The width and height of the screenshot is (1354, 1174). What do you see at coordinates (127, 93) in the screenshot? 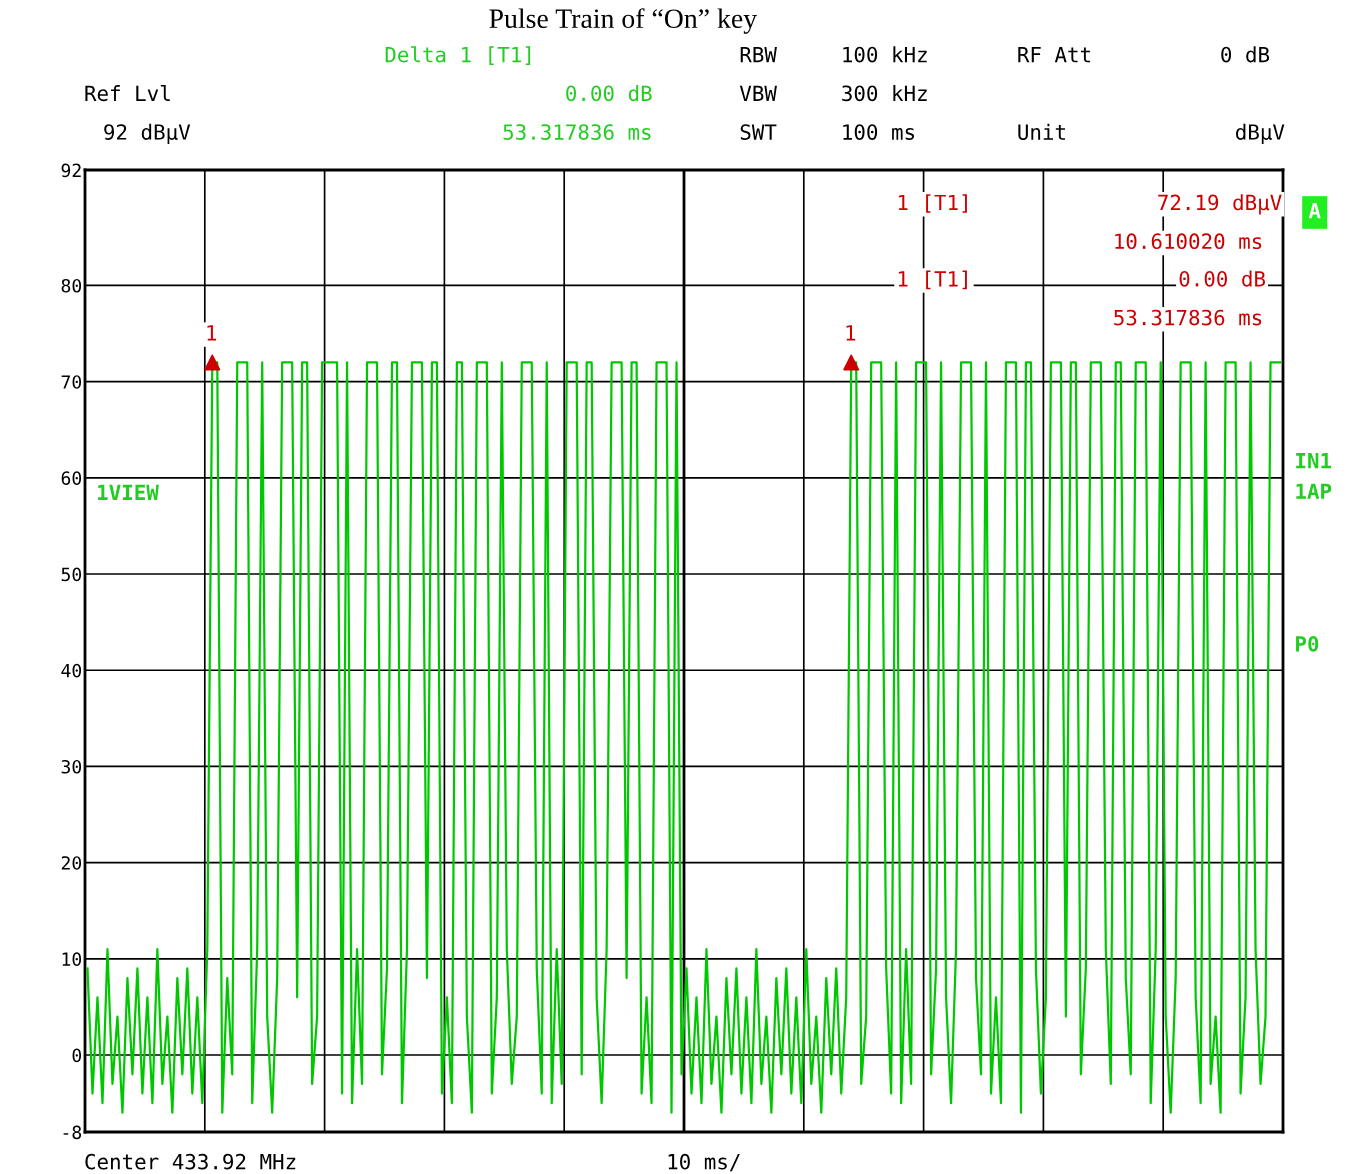
I see `text: Ref Lvl` at bounding box center [127, 93].